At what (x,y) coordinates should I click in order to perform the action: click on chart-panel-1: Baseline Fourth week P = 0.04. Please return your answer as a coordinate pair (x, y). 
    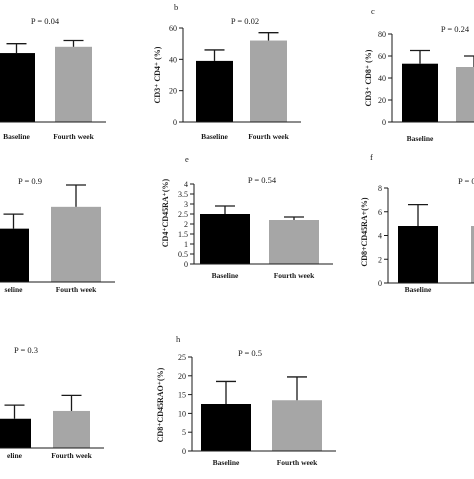
    Looking at the image, I should click on (53, 78).